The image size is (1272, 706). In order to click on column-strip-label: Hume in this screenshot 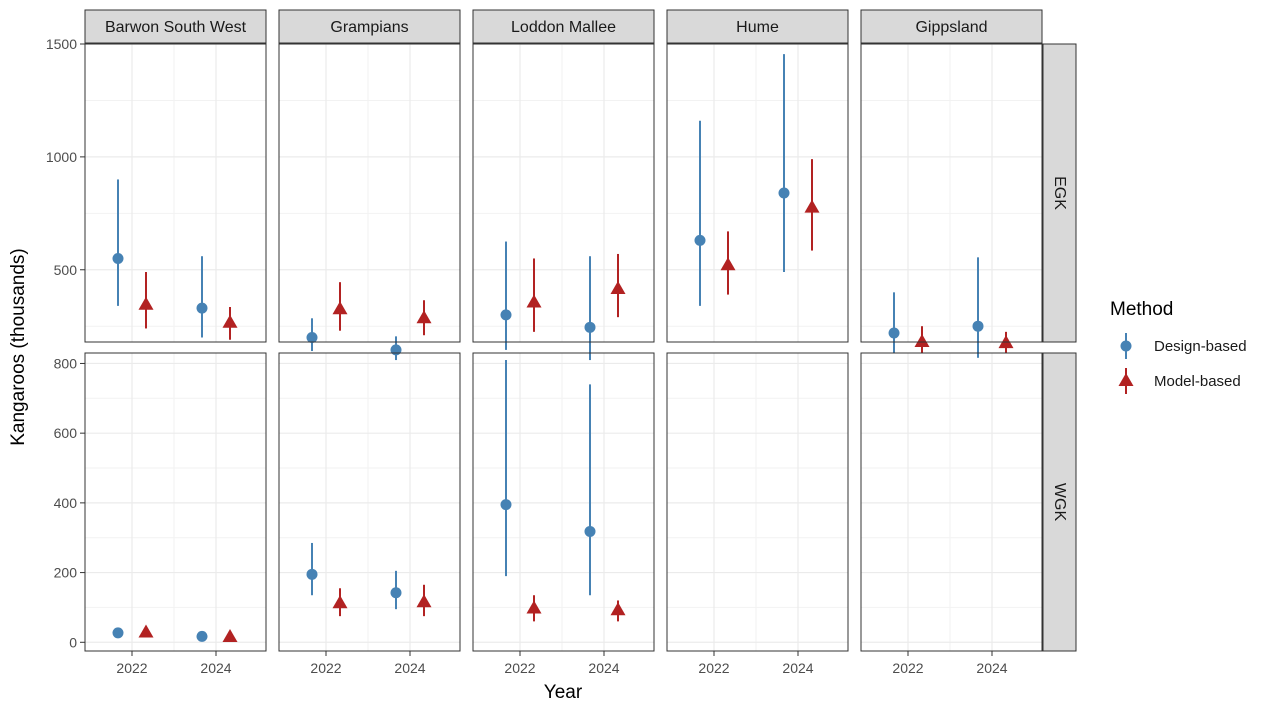, I will do `click(757, 27)`.